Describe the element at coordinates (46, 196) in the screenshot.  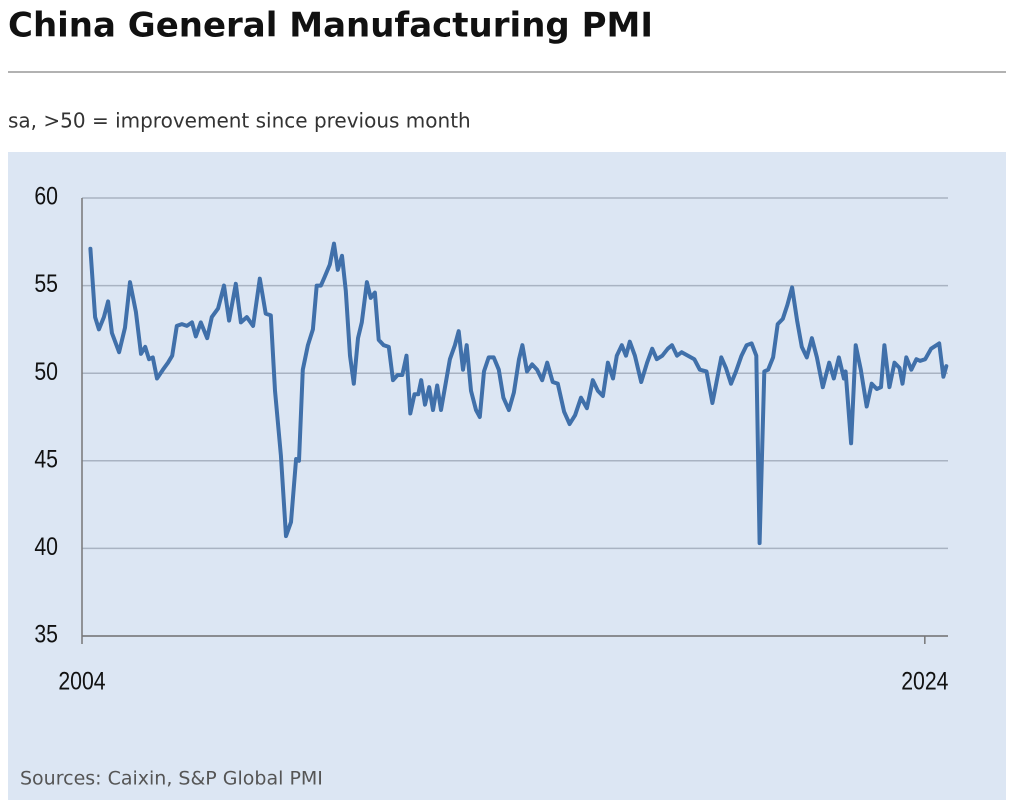
I see `y-tick-label: 60` at that location.